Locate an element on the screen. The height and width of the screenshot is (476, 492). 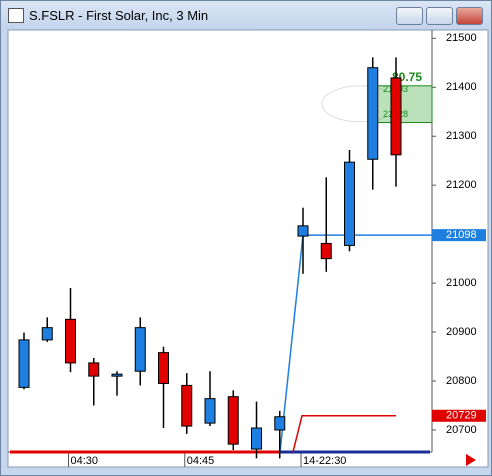
scroll-arrow is located at coordinates (471, 460).